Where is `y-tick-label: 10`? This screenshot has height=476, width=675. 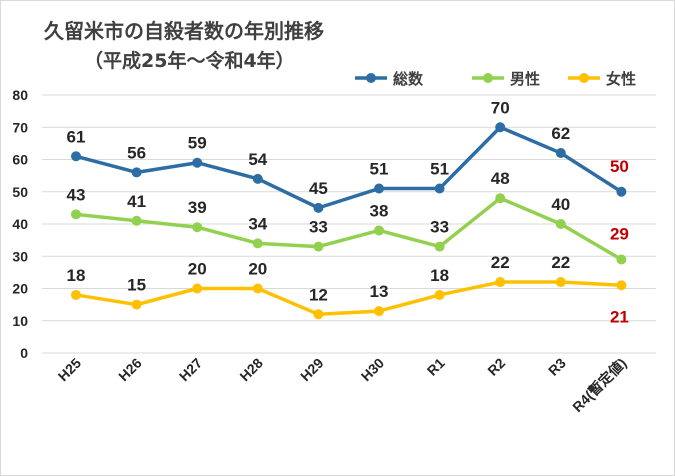 y-tick-label: 10 is located at coordinates (20, 321).